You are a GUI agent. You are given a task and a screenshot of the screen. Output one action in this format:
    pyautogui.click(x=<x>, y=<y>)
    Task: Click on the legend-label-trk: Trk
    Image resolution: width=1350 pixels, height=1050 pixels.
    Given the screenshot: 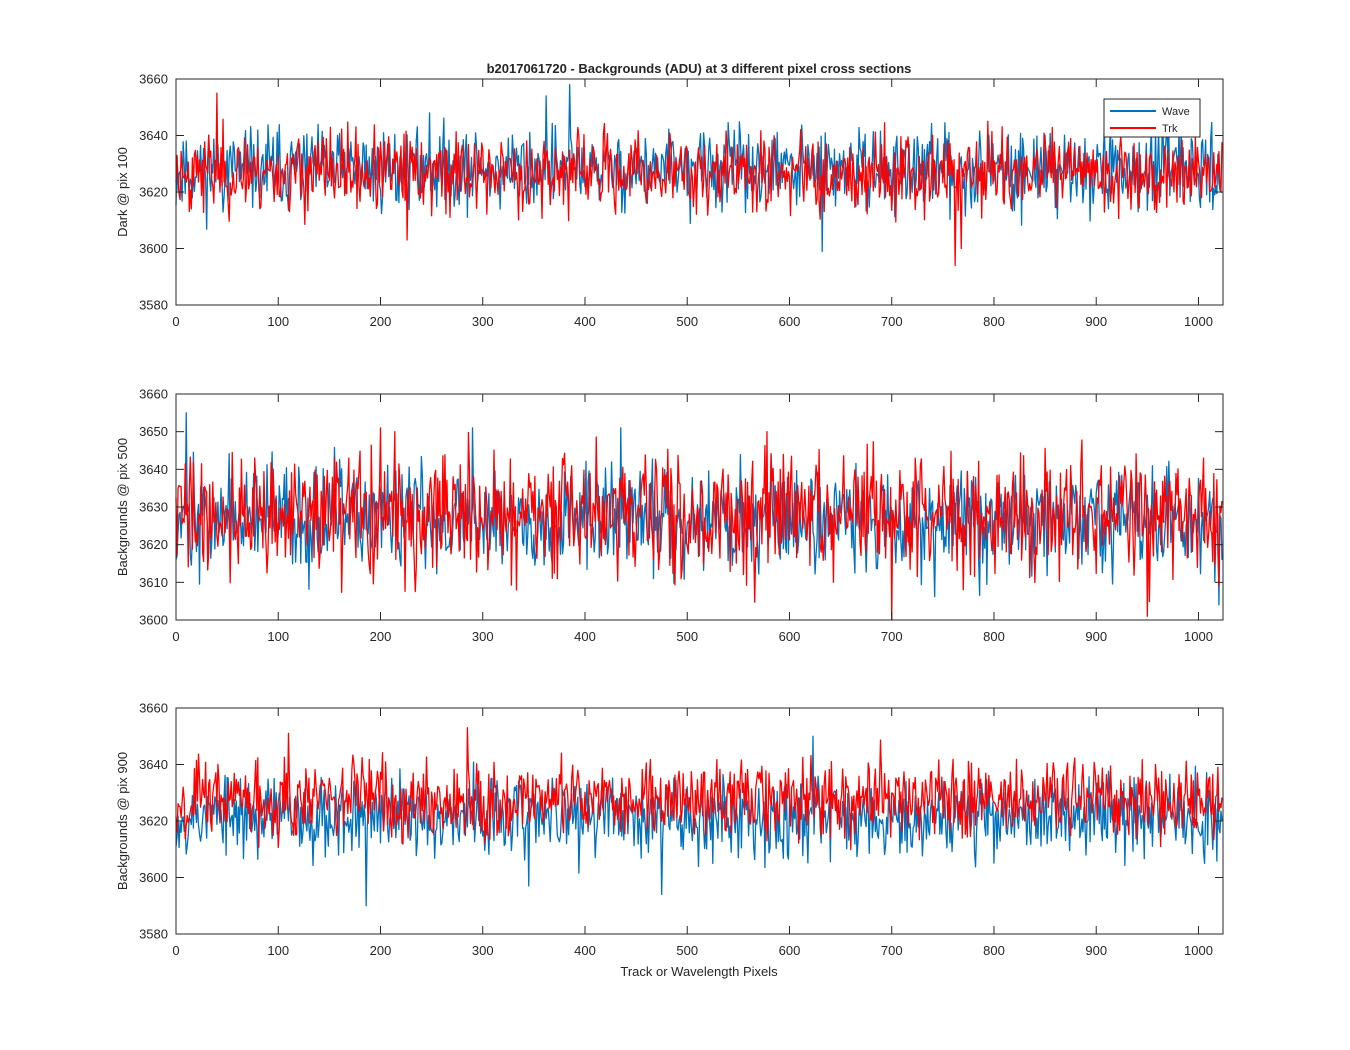 What is the action you would take?
    pyautogui.click(x=1170, y=129)
    